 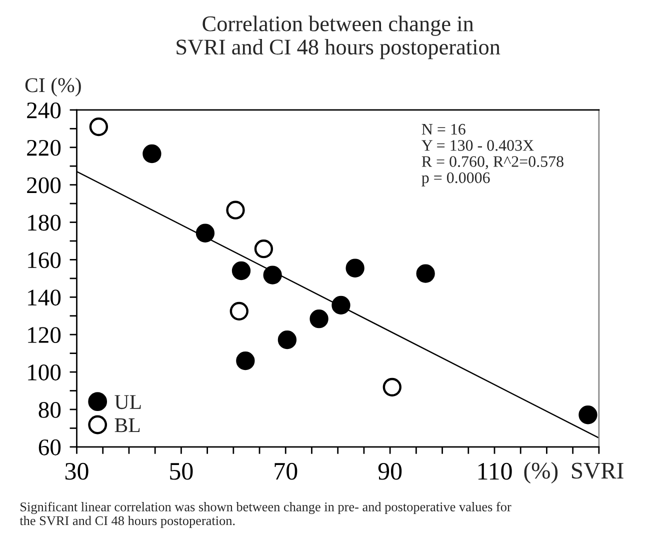 What do you see at coordinates (44, 185) in the screenshot?
I see `y-tick-label: 200` at bounding box center [44, 185].